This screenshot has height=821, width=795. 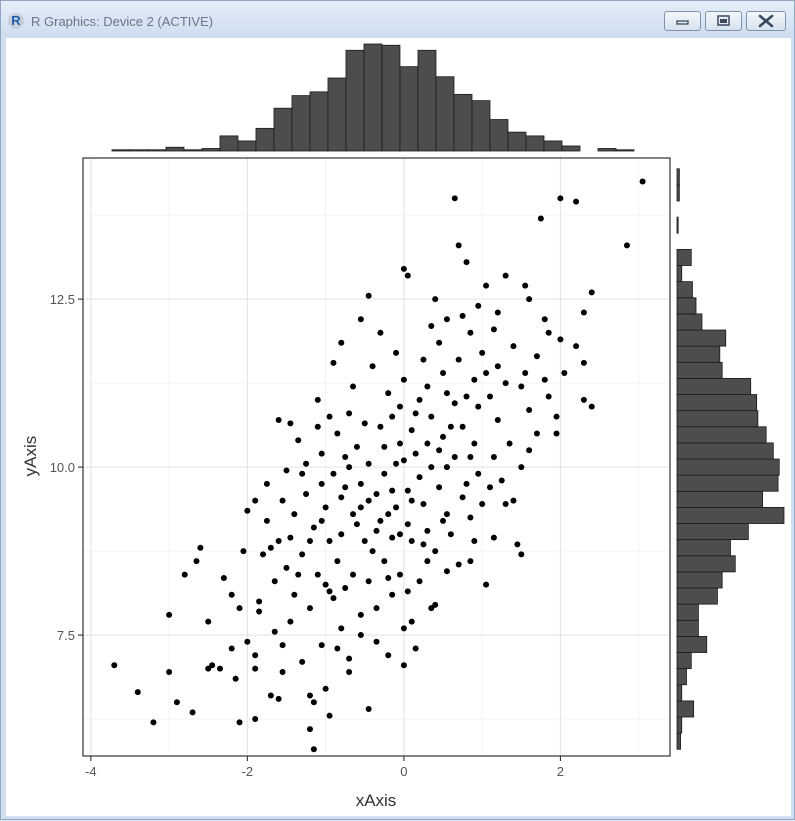 What do you see at coordinates (560, 771) in the screenshot?
I see `x-tick-label: 2` at bounding box center [560, 771].